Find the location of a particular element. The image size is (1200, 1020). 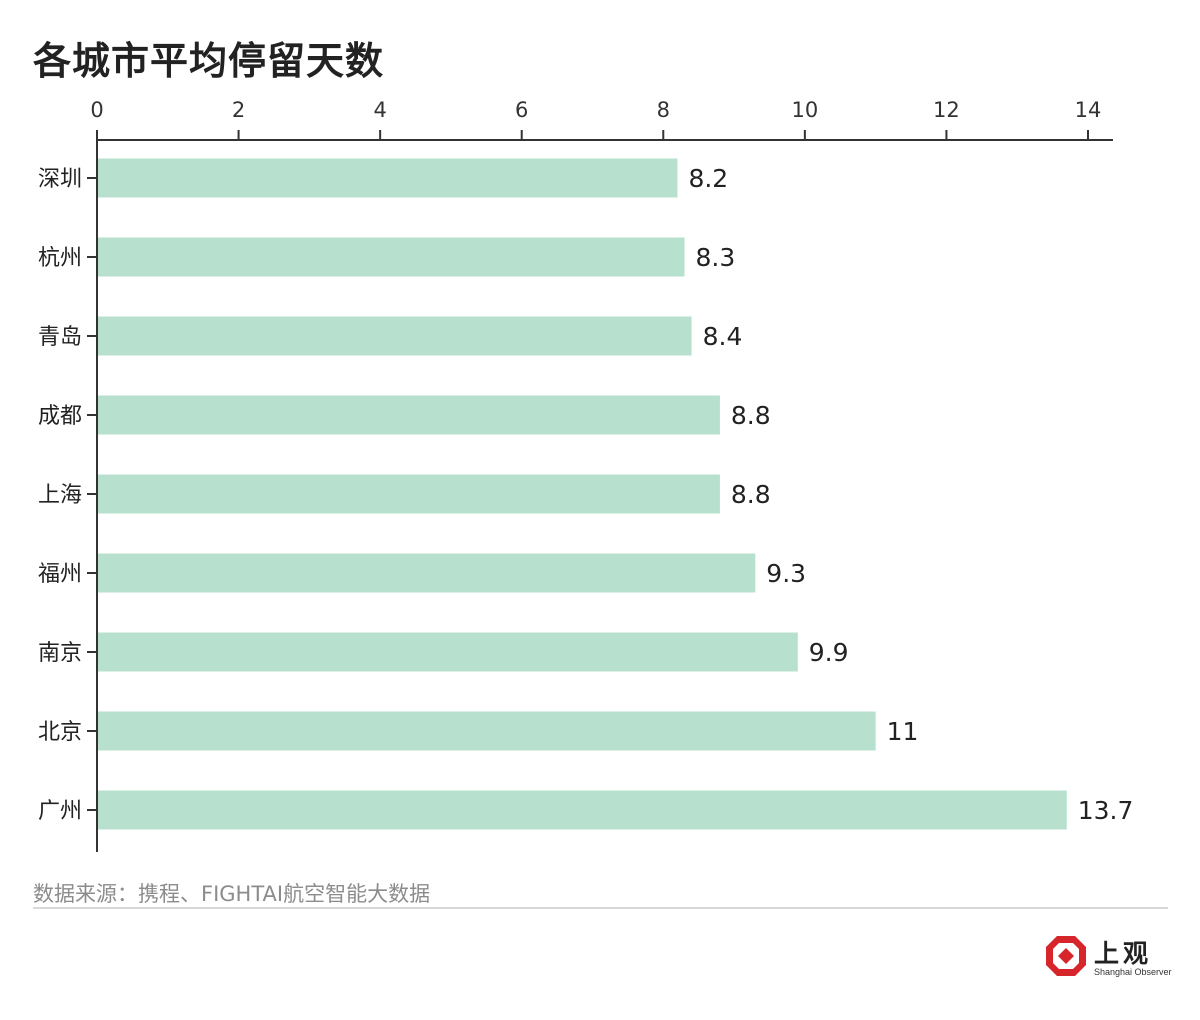

x-tick-label: 2 is located at coordinates (238, 110).